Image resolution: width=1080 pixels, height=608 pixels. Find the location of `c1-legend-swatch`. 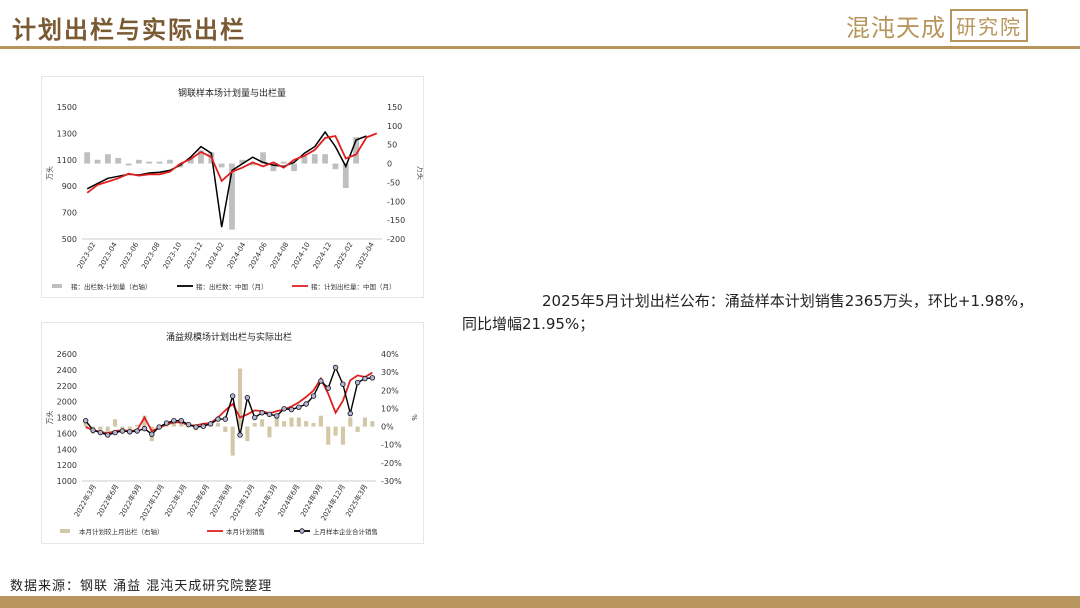

c1-legend-swatch is located at coordinates (57, 286).